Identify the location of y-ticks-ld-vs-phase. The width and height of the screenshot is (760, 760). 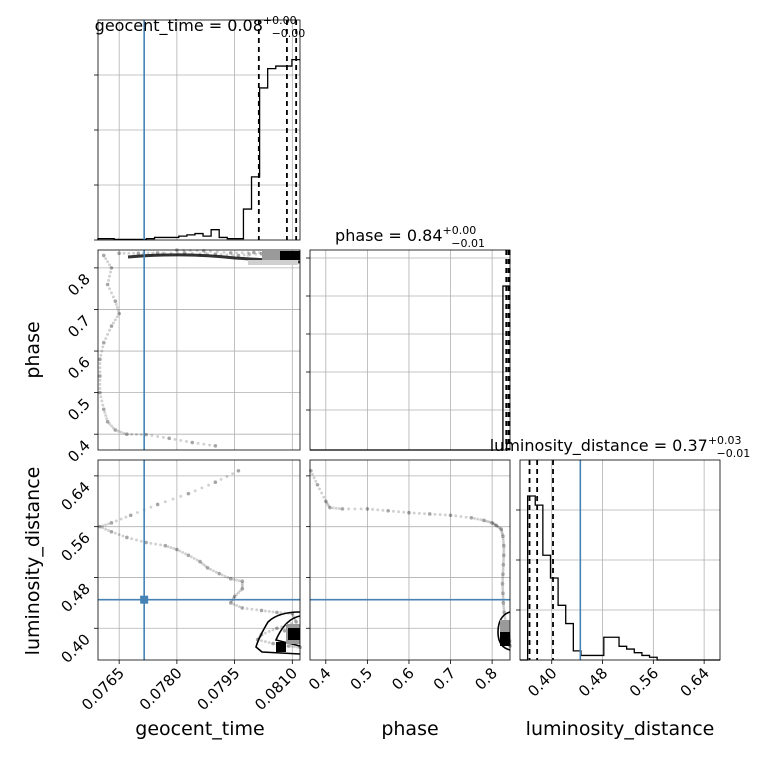
(308, 552).